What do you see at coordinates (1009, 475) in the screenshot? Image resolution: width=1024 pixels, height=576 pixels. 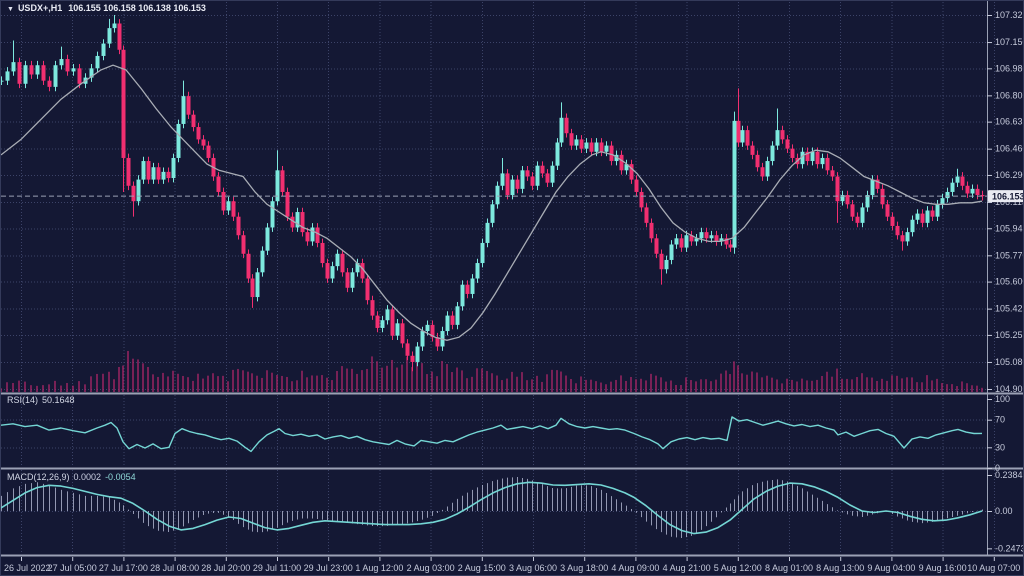 I see `svg-text: 0.2384` at bounding box center [1009, 475].